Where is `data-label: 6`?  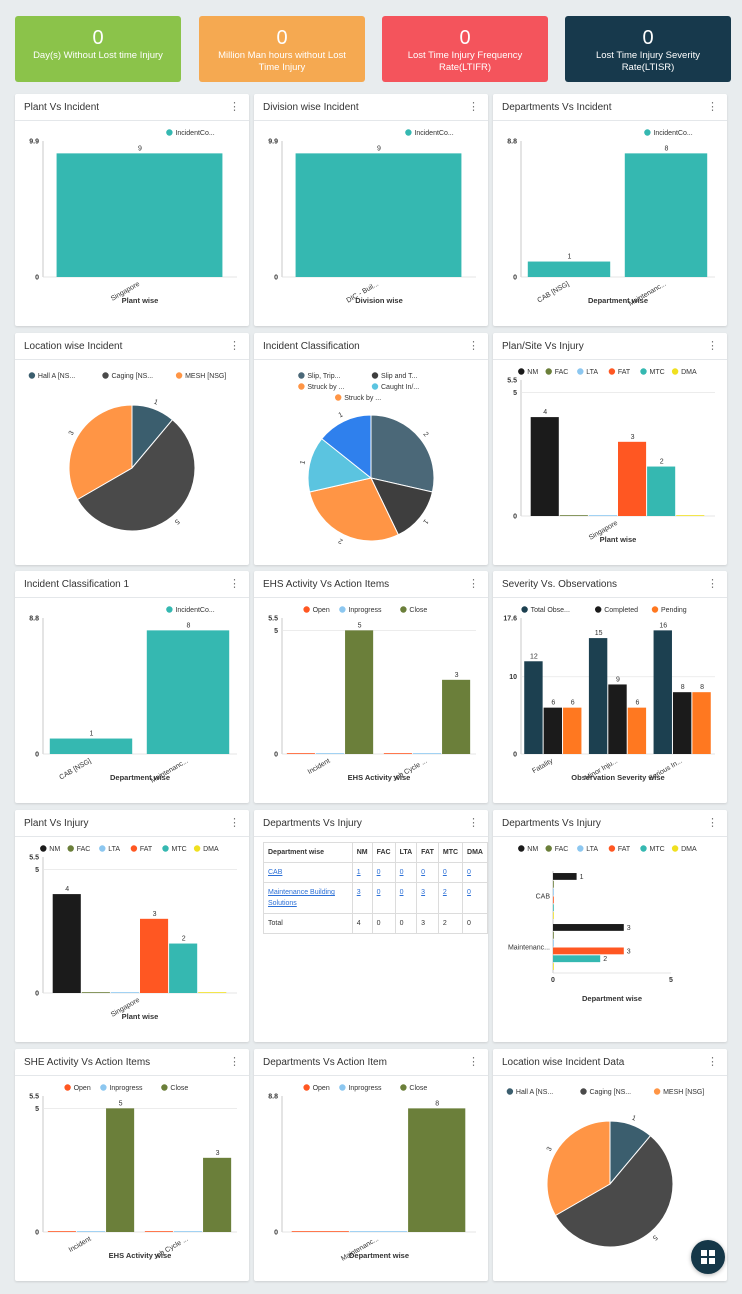
data-label: 6 is located at coordinates (553, 703).